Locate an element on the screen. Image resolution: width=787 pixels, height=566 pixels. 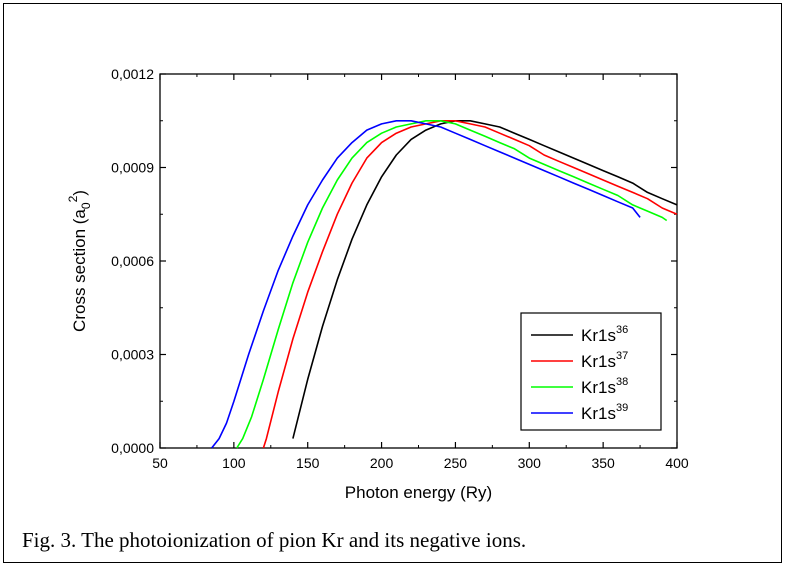
x-tick-label: 250 is located at coordinates (456, 463).